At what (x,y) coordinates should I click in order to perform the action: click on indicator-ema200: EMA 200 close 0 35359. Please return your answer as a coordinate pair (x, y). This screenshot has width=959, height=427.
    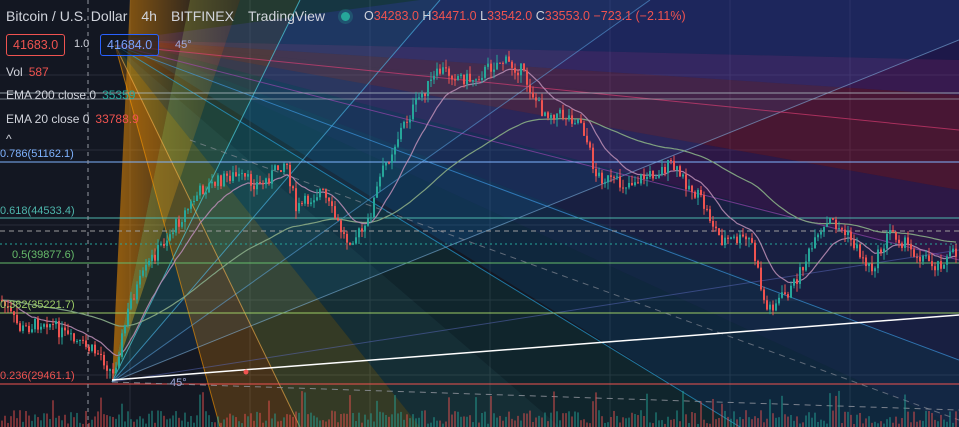
    Looking at the image, I should click on (71, 95).